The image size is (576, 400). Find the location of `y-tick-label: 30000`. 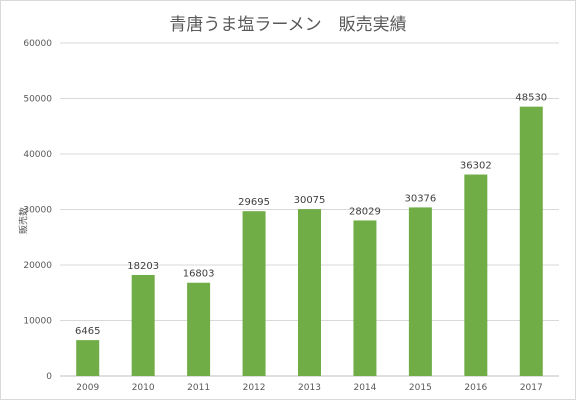

y-tick-label: 30000 is located at coordinates (37, 211).